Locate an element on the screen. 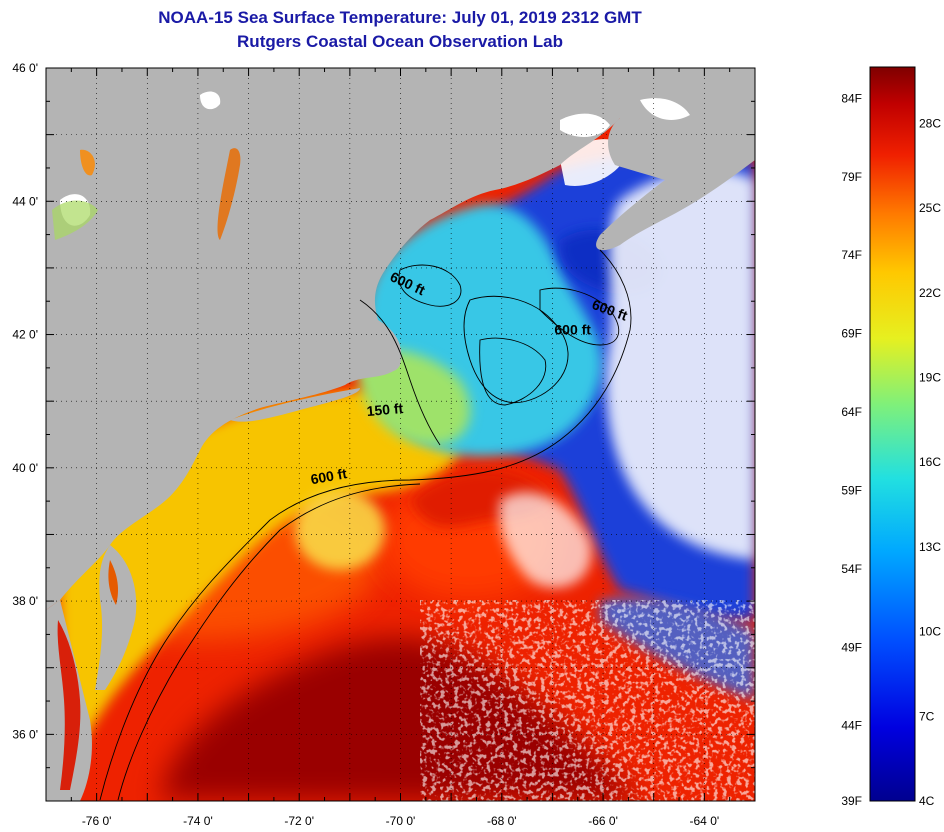 The image size is (944, 832). colorbar-fahrenheit-labels: 84F 79F 74F 69F 64F 59F 54F 49F 44F 39F is located at coordinates (851, 449).